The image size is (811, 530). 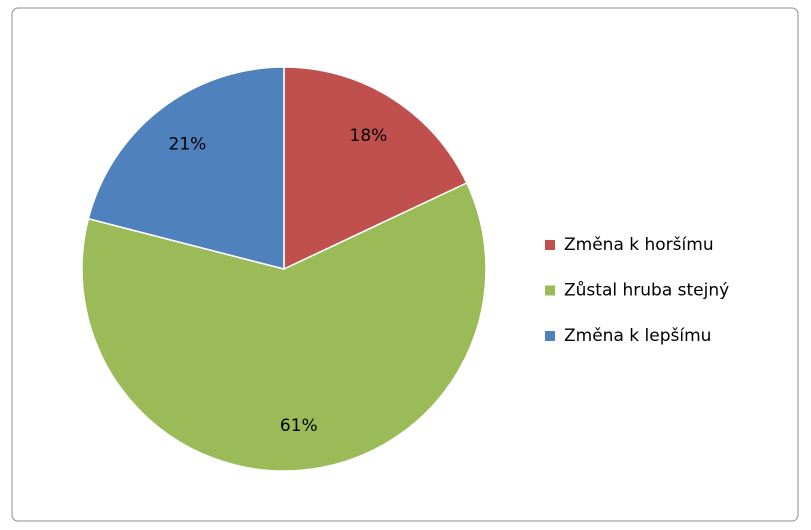 I want to click on data-label: 21%, so click(x=188, y=145).